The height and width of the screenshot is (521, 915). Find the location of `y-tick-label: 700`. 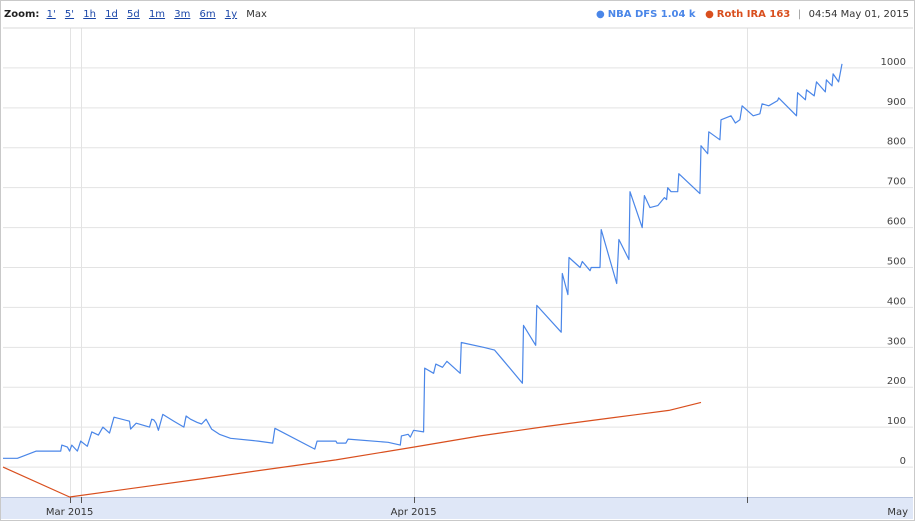

y-tick-label: 700 is located at coordinates (896, 182).